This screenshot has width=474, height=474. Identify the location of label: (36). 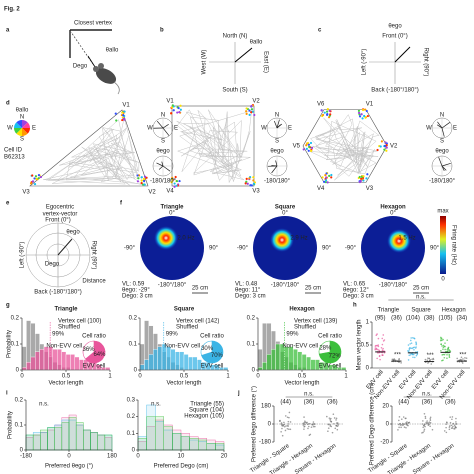
(332, 403).